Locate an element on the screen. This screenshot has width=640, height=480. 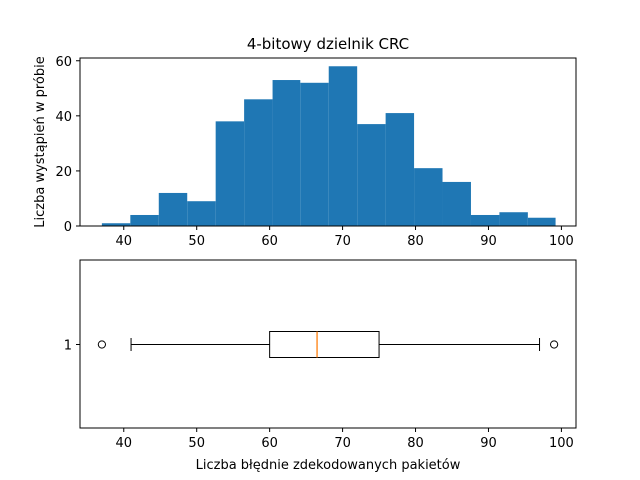
y-tick-label: 1 is located at coordinates (68, 346).